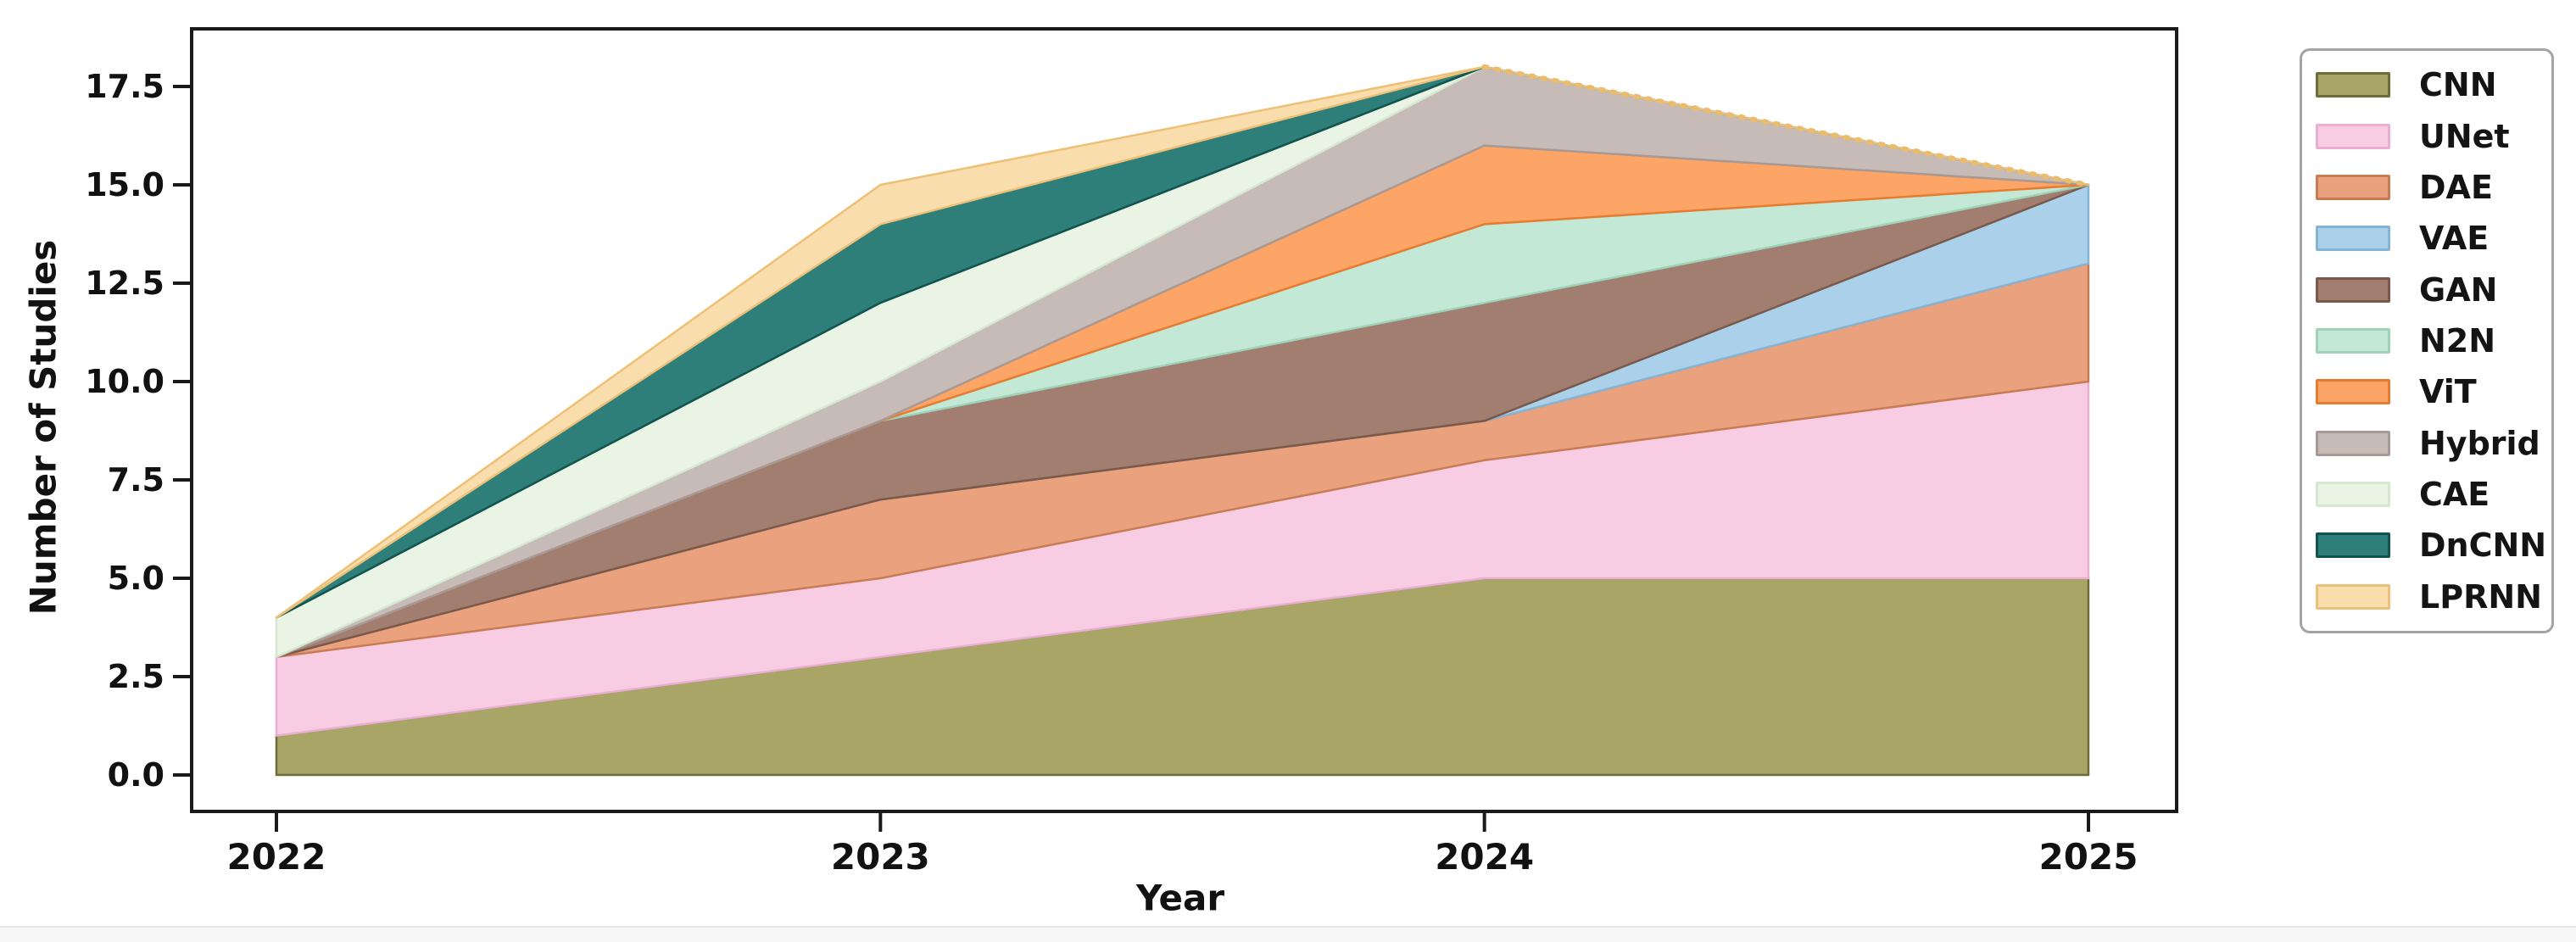 This screenshot has width=2576, height=942. I want to click on legend-item-vit: ViT, so click(2426, 391).